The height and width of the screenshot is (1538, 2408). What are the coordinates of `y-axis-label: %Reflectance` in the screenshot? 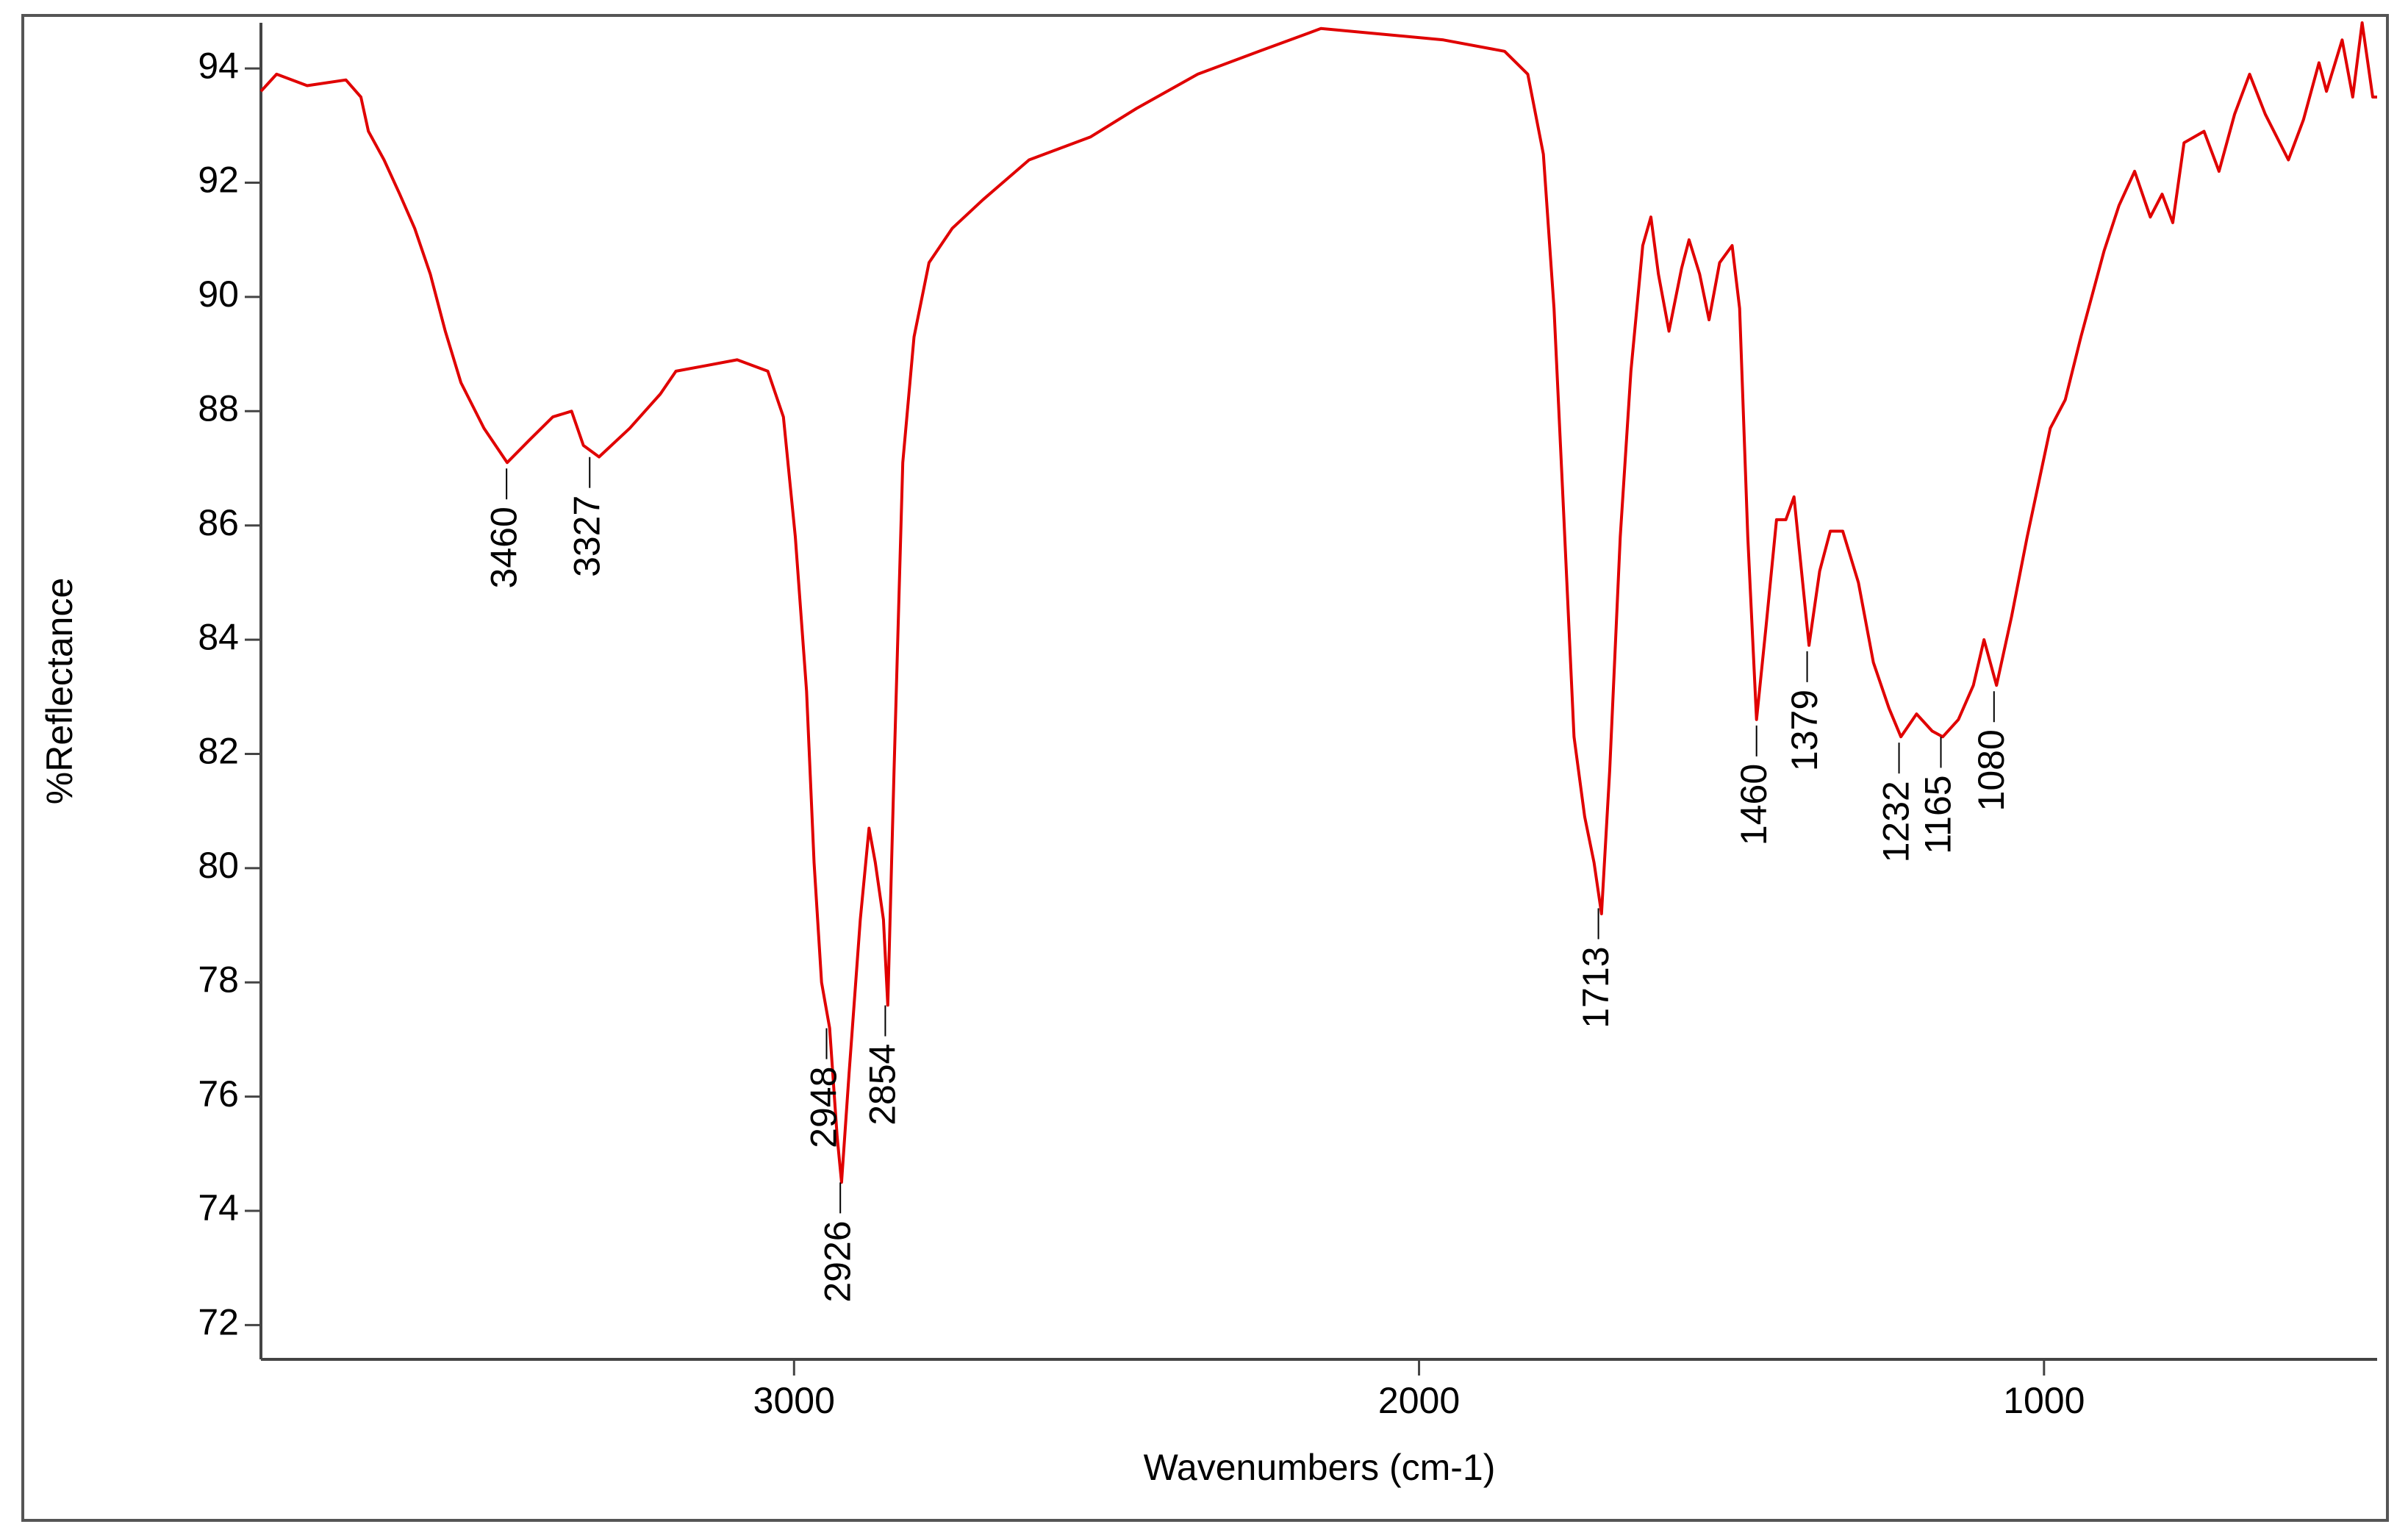 It's located at (59, 691).